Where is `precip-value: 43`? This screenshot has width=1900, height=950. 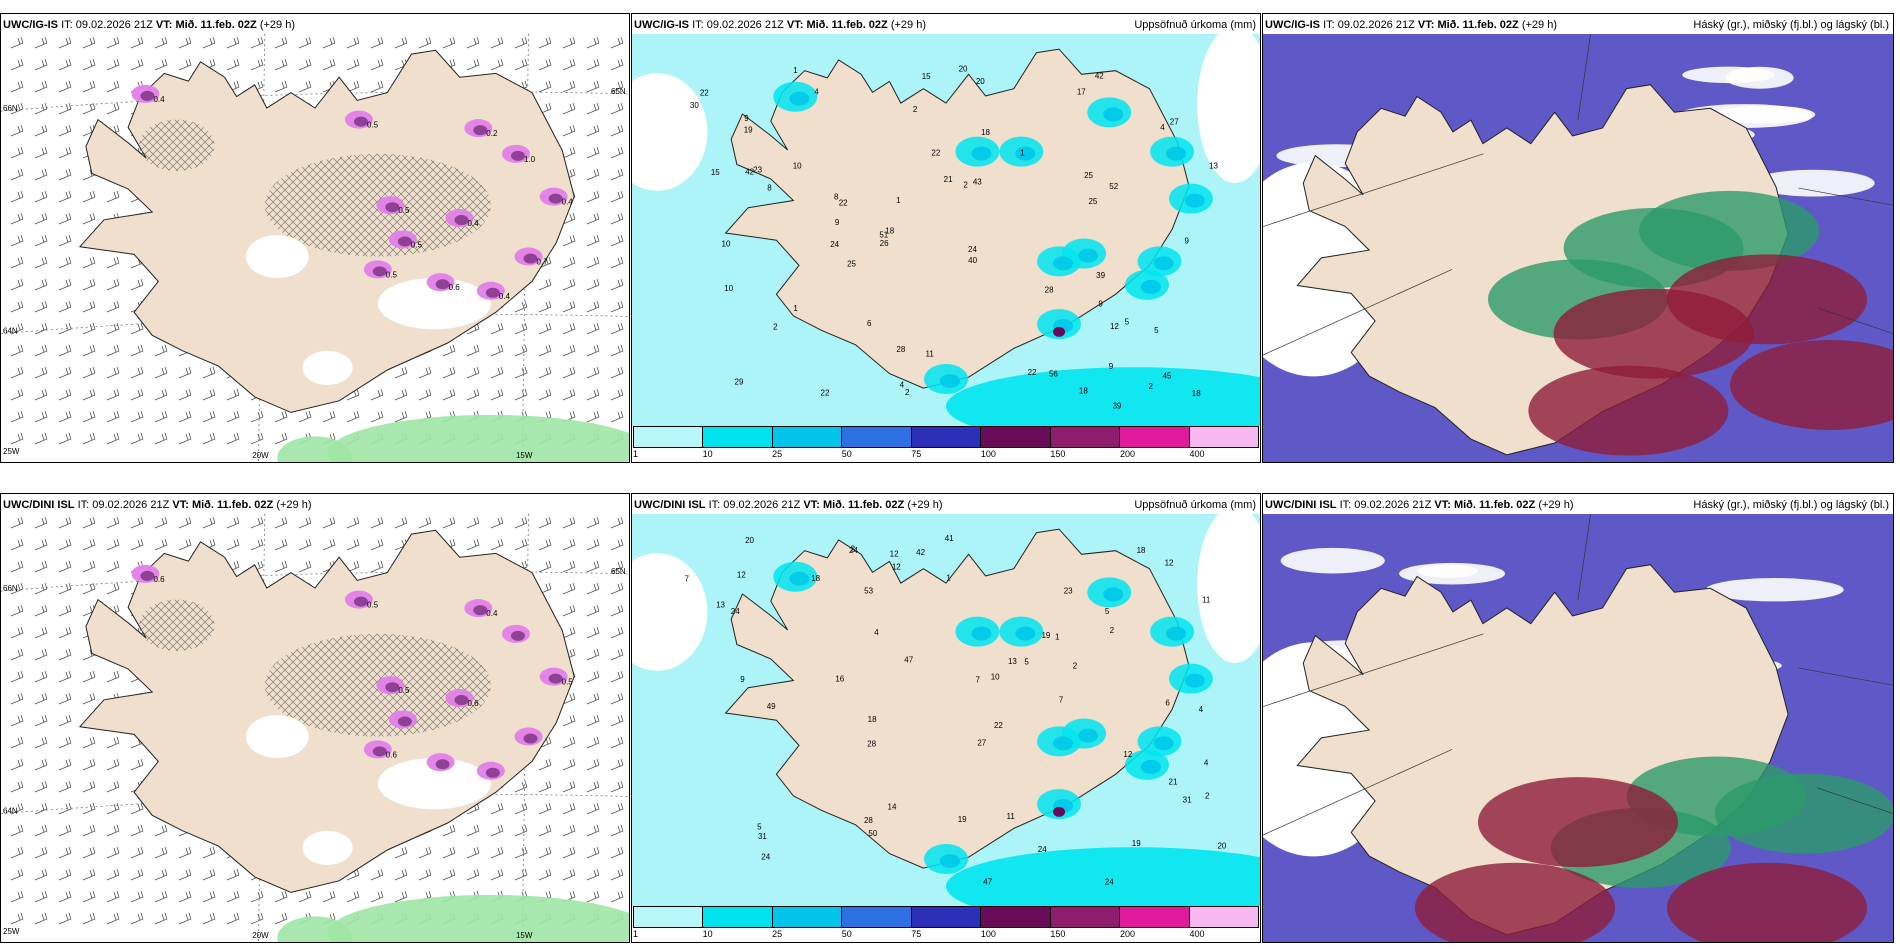 precip-value: 43 is located at coordinates (977, 181).